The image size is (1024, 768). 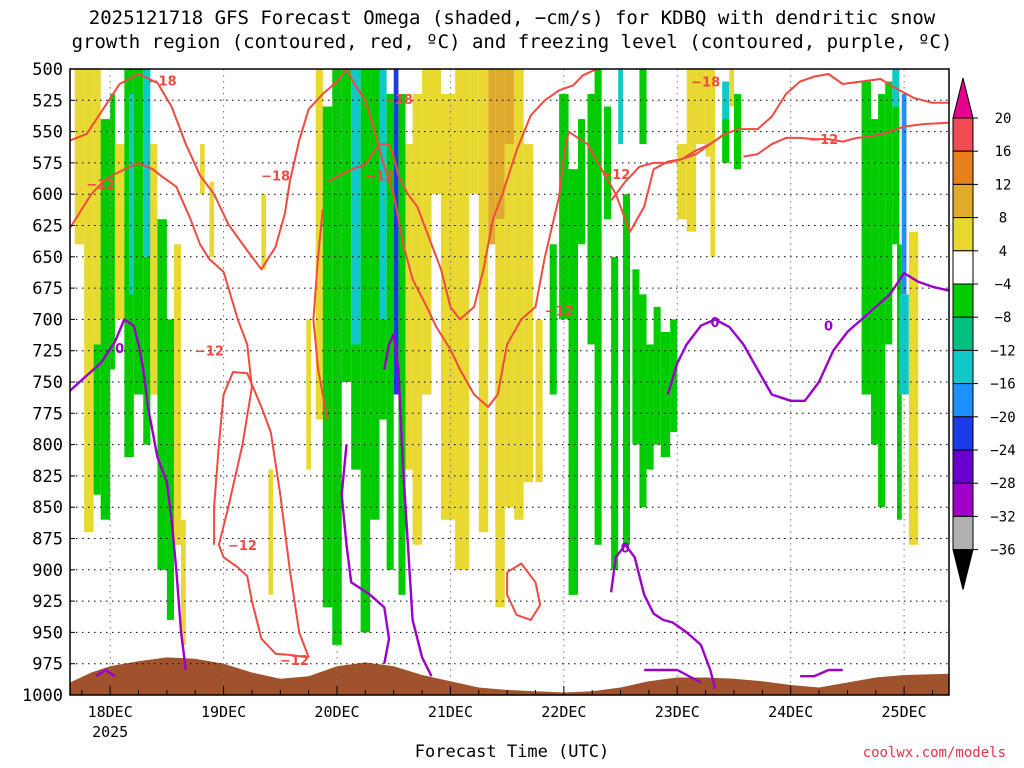 I want to click on x-tick-label: 24DEC, so click(x=790, y=712).